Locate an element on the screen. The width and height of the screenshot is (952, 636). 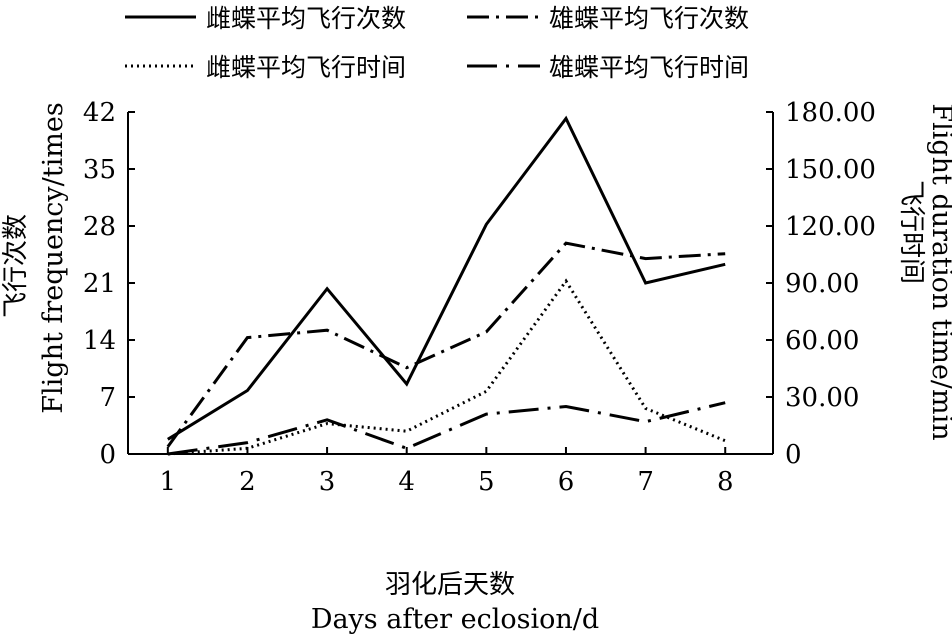
legend-label-2: 雌蝶平均飞行时间 is located at coordinates (306, 67).